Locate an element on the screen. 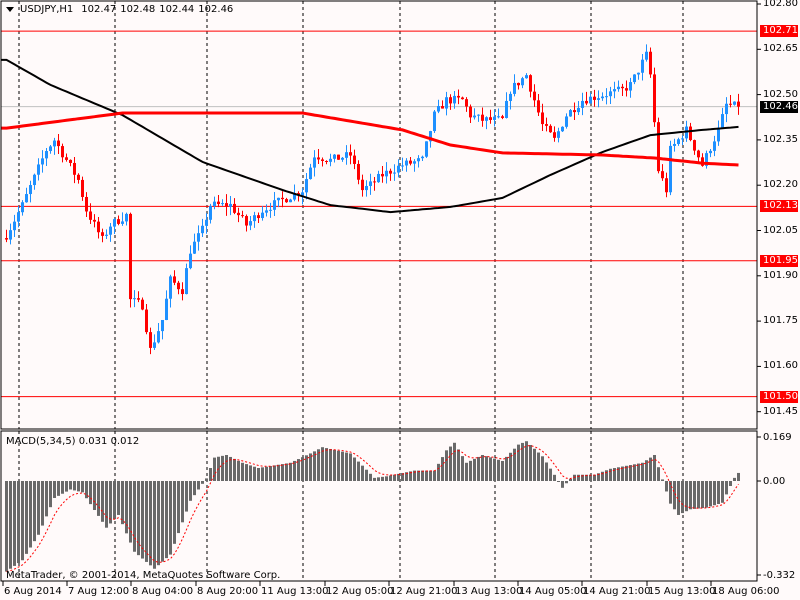 The image size is (800, 600). price-axis-label: 101.75 is located at coordinates (780, 321).